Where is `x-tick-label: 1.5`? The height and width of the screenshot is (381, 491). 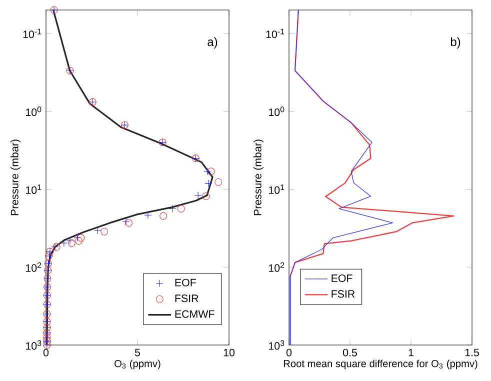
x-tick-label: 1.5 is located at coordinates (472, 352).